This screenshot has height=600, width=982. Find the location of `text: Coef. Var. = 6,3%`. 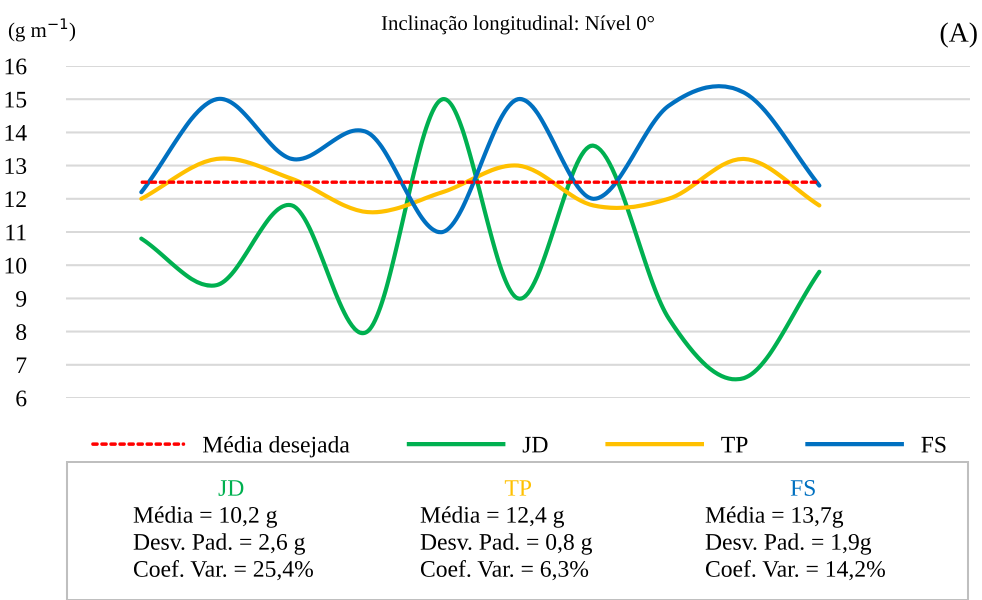

text: Coef. Var. = 6,3% is located at coordinates (504, 570).